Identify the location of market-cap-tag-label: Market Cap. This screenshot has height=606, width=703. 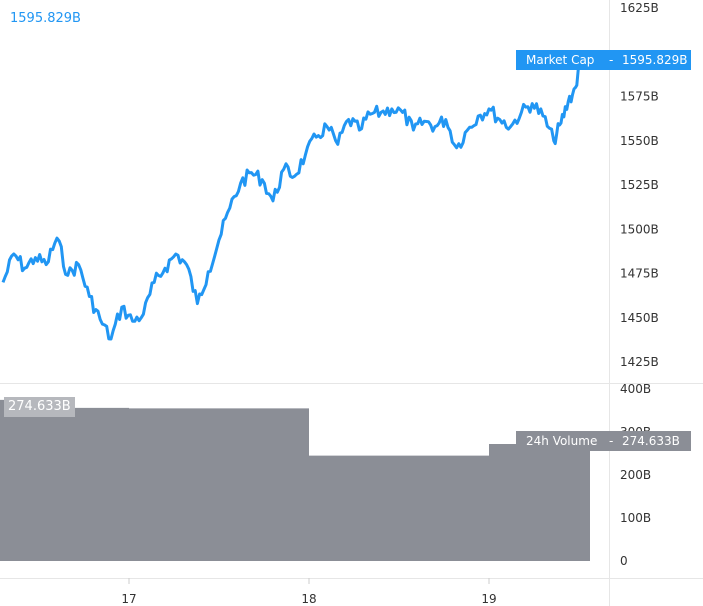
(560, 60).